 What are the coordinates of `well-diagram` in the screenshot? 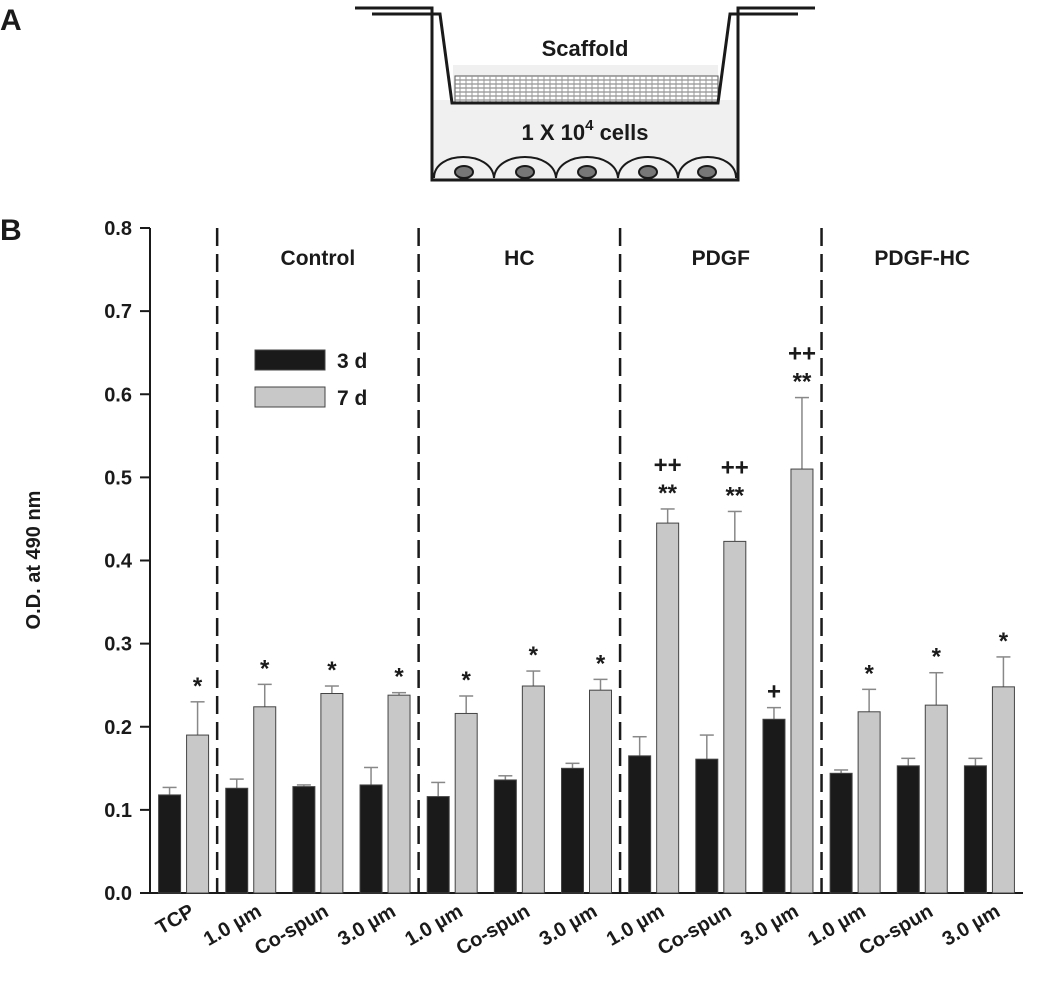 It's located at (585, 94).